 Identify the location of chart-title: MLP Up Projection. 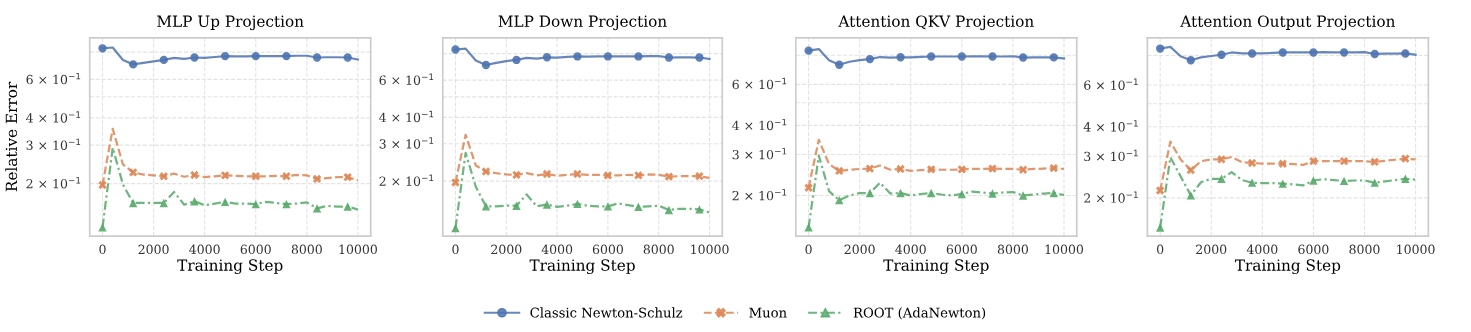
(230, 23).